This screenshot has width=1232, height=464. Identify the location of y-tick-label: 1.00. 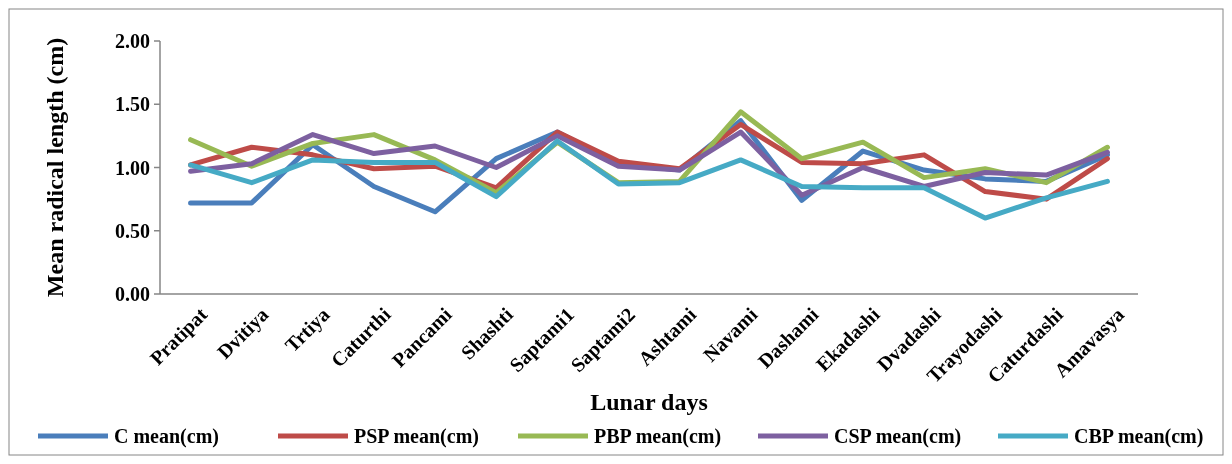
(132, 167).